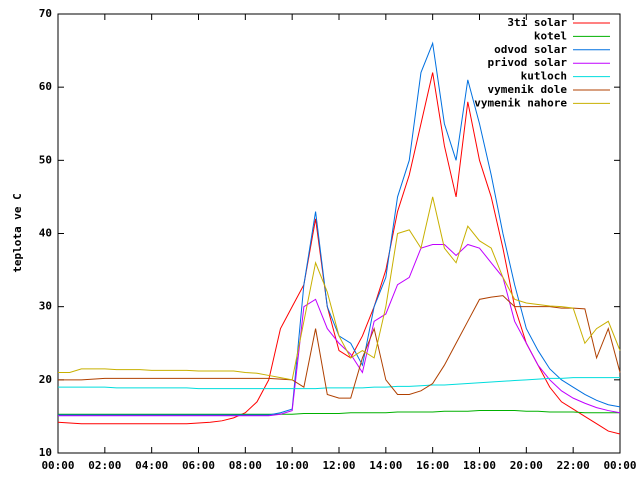 Image resolution: width=640 pixels, height=480 pixels. Describe the element at coordinates (45, 13) in the screenshot. I see `y-tick-label: 70` at that location.